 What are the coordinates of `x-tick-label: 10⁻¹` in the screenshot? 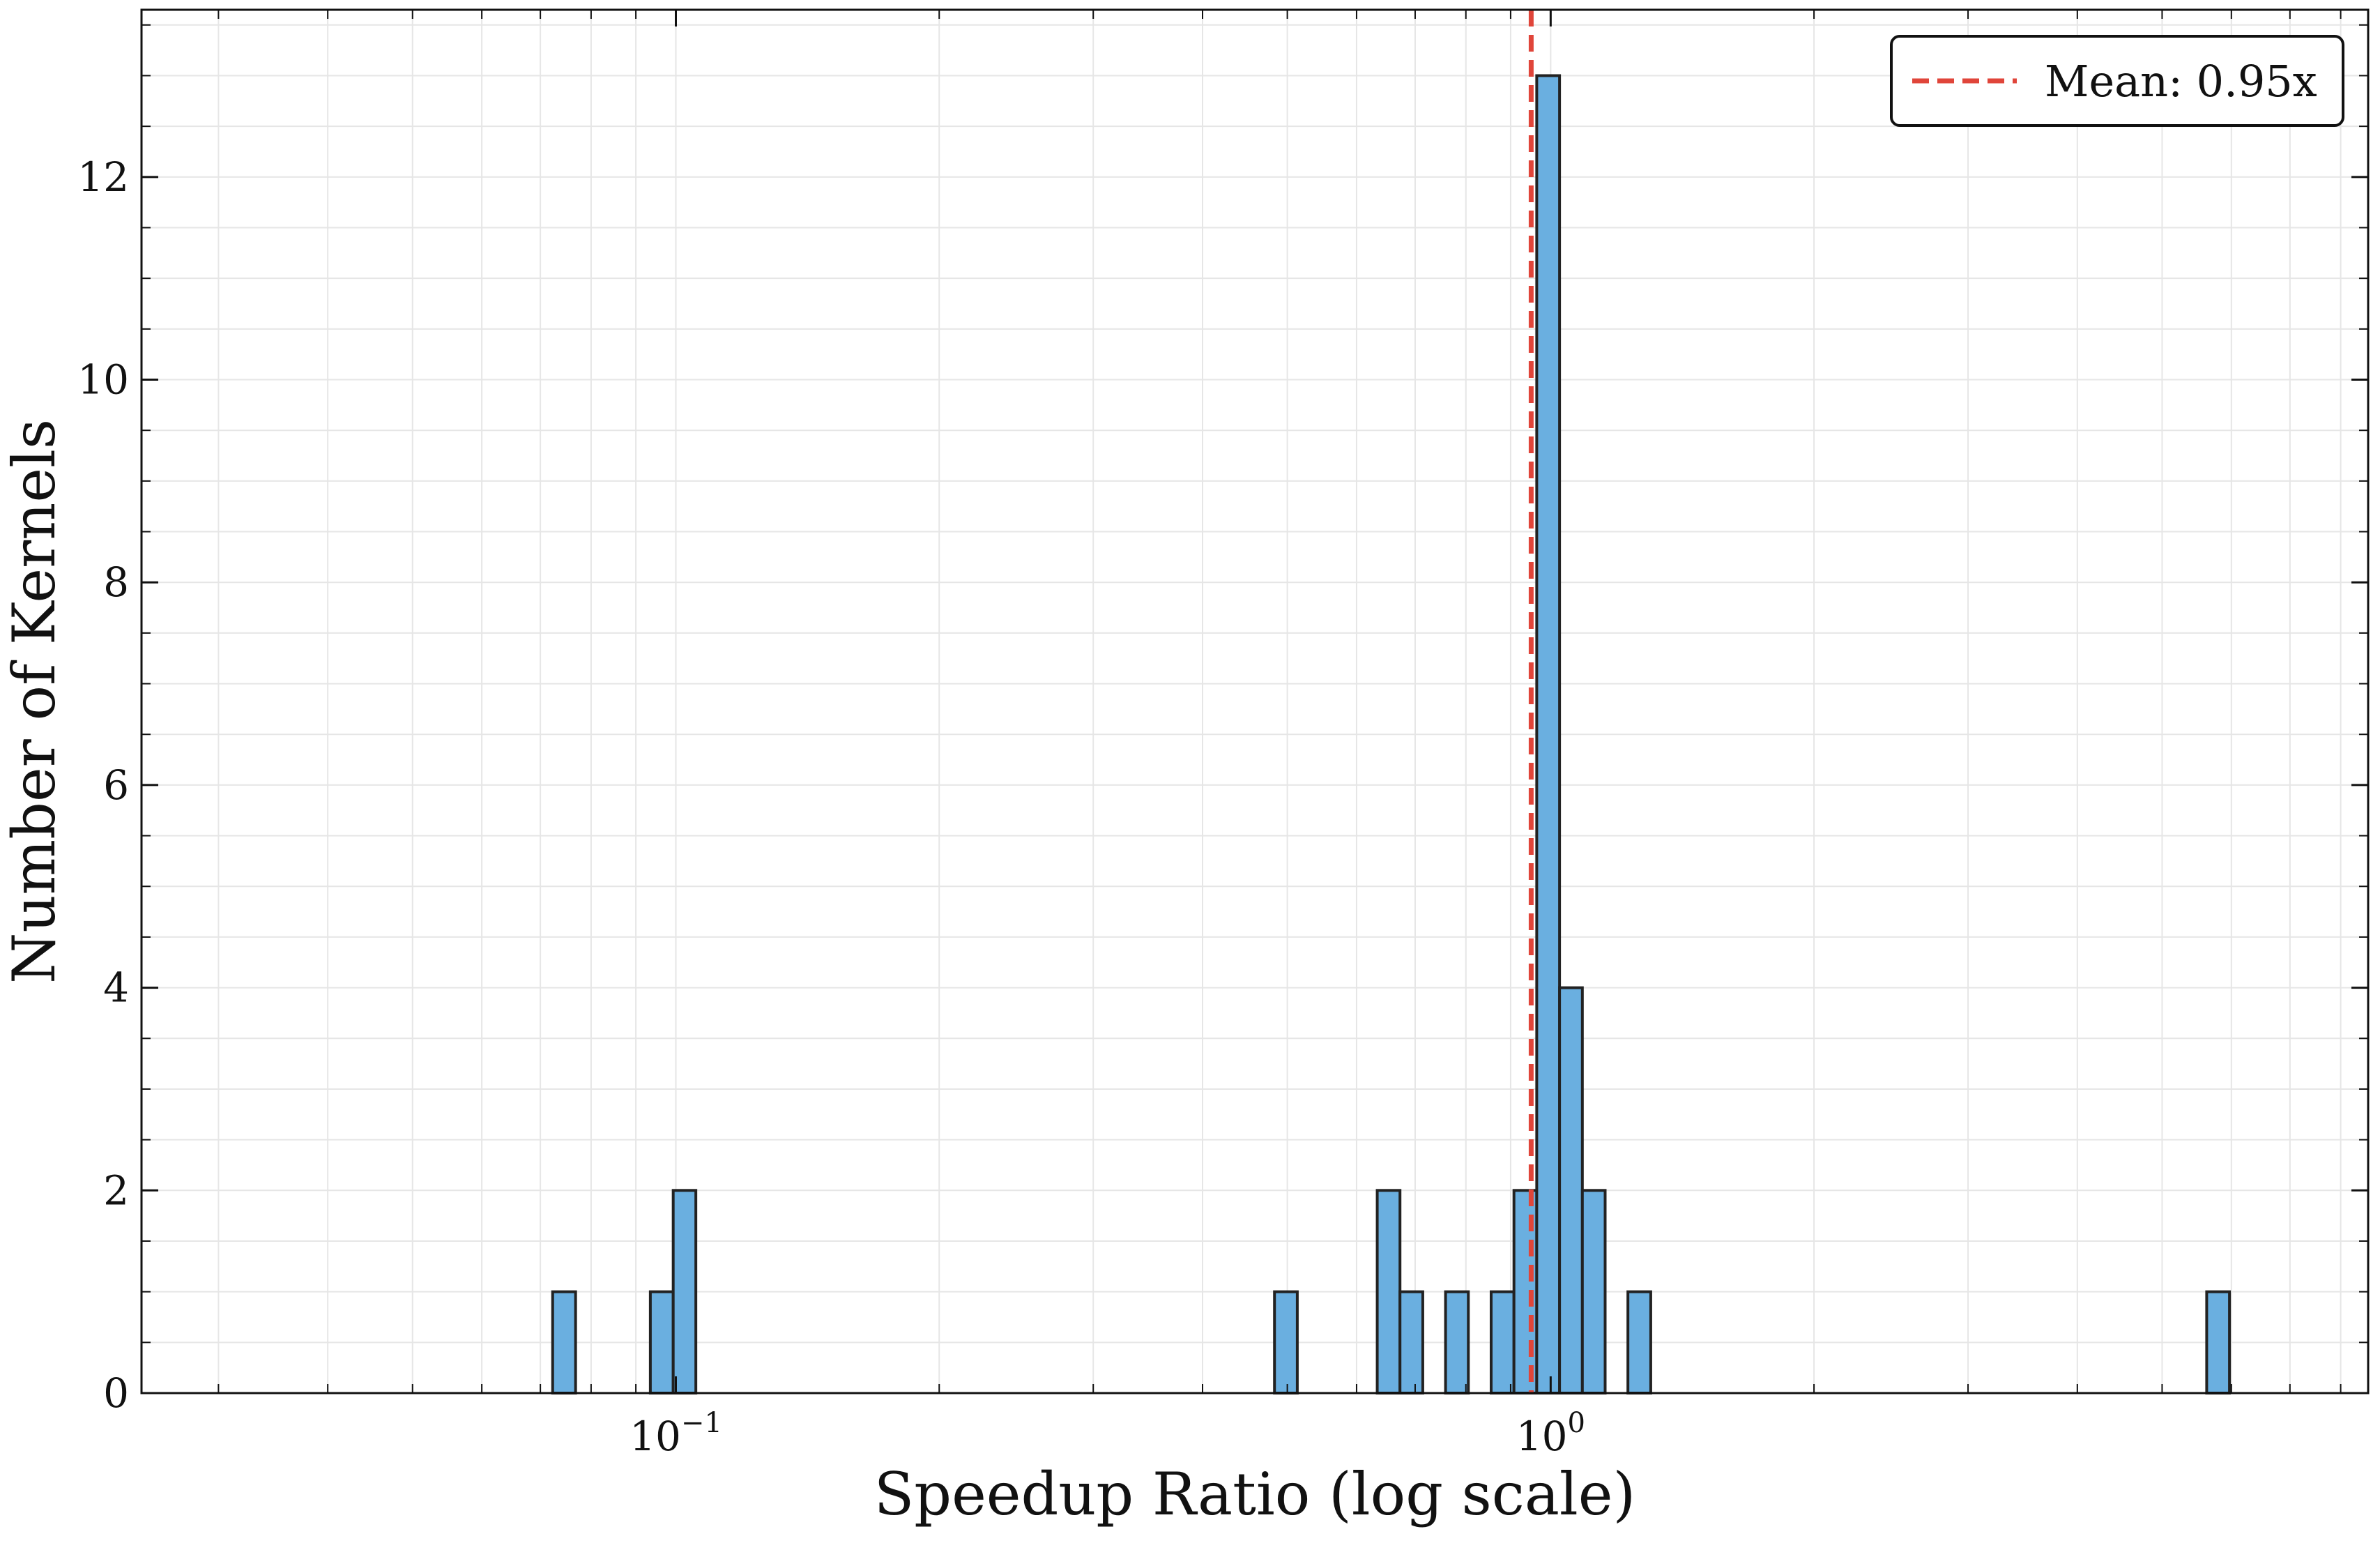 It's located at (676, 1433).